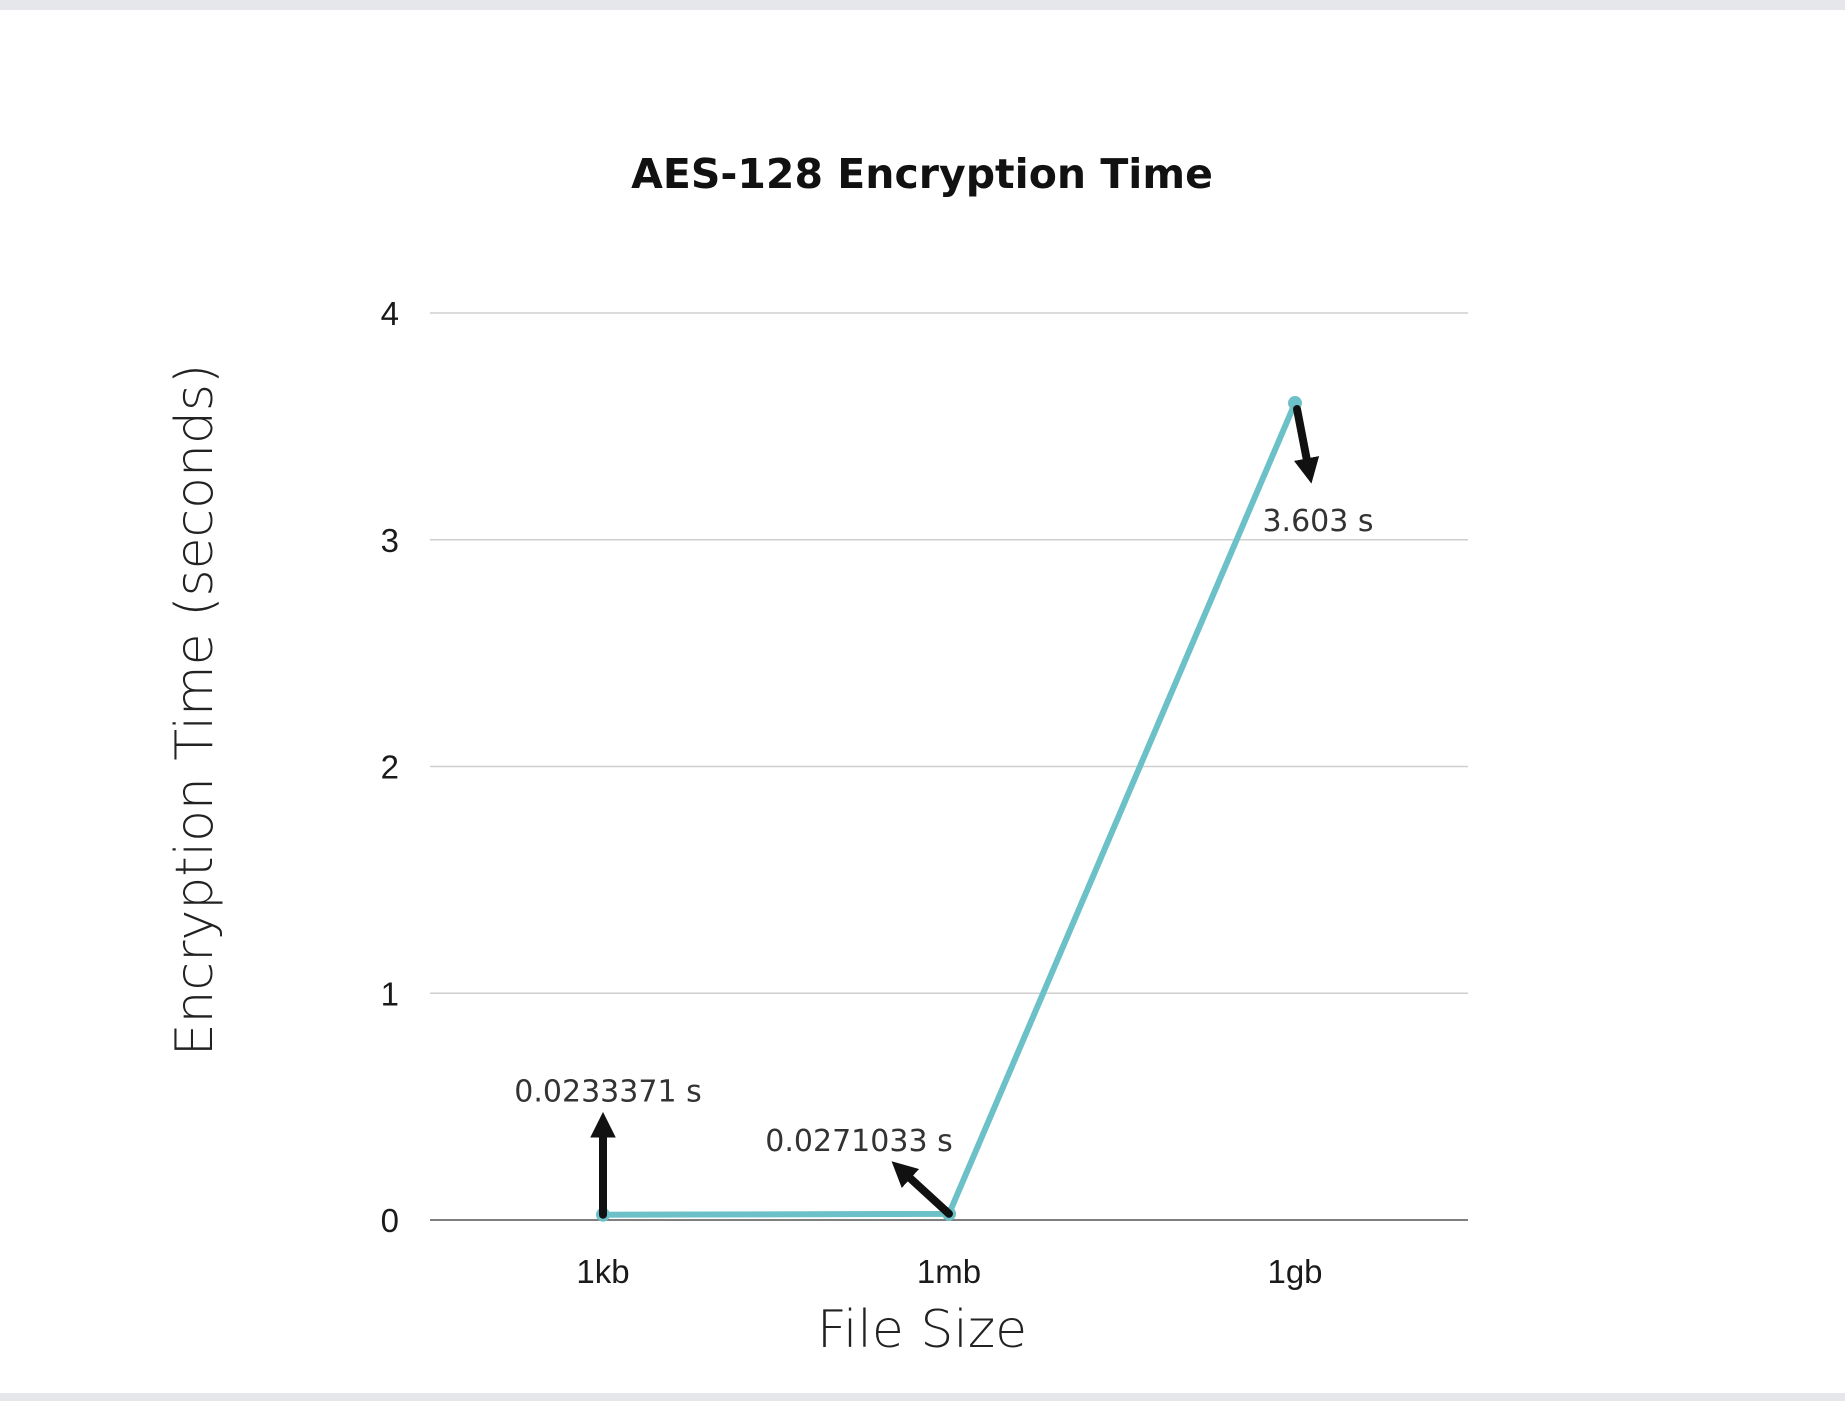 The height and width of the screenshot is (1401, 1845). What do you see at coordinates (607, 1092) in the screenshot?
I see `data-label: 0.0233371 s` at bounding box center [607, 1092].